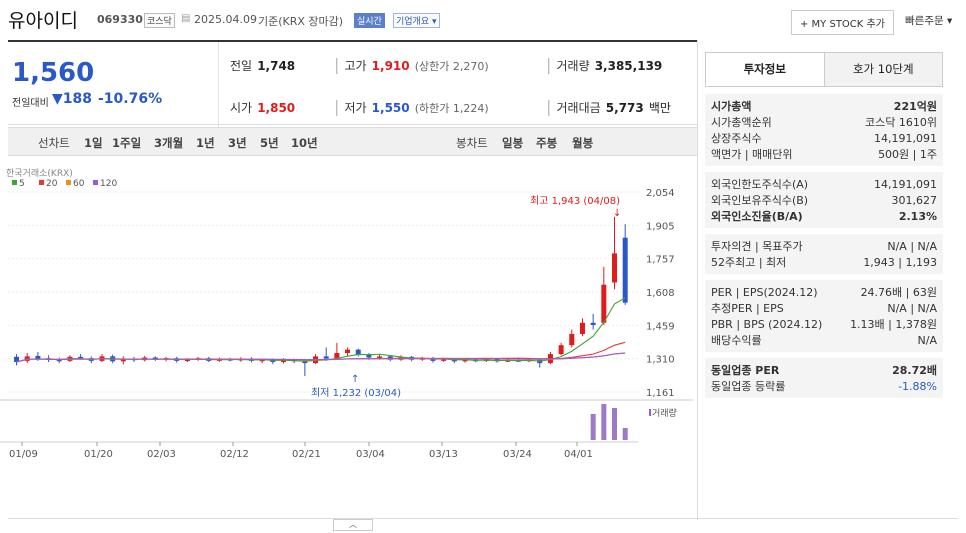 This screenshot has width=966, height=533. Describe the element at coordinates (353, 525) in the screenshot. I see `collapse-button: ︿` at that location.